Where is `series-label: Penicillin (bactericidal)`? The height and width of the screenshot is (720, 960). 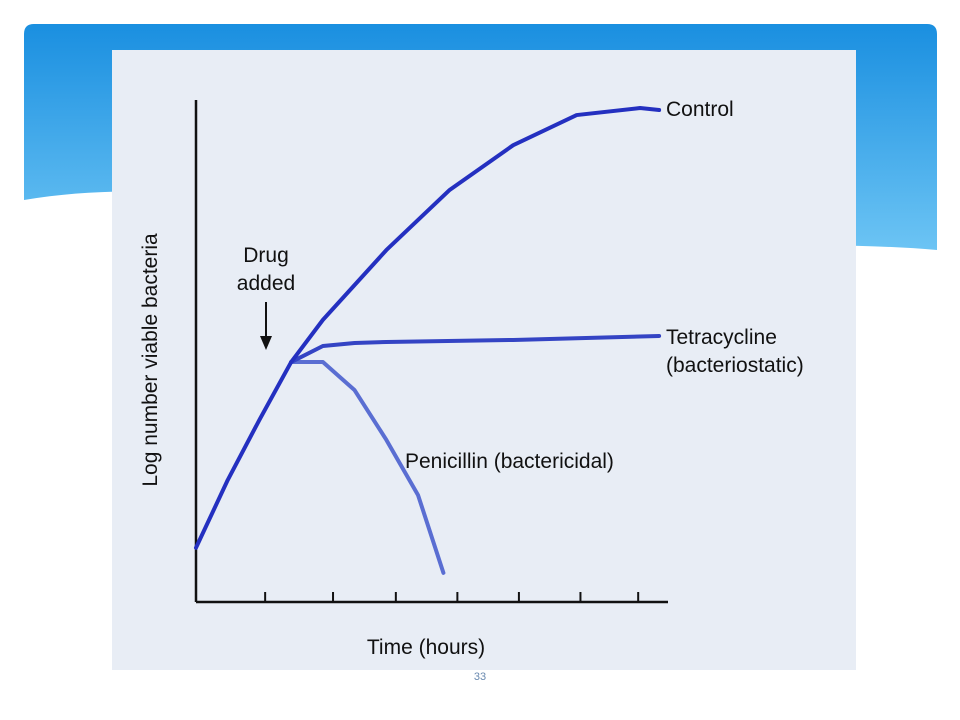
series-label: Penicillin (bactericidal) is located at coordinates (509, 461).